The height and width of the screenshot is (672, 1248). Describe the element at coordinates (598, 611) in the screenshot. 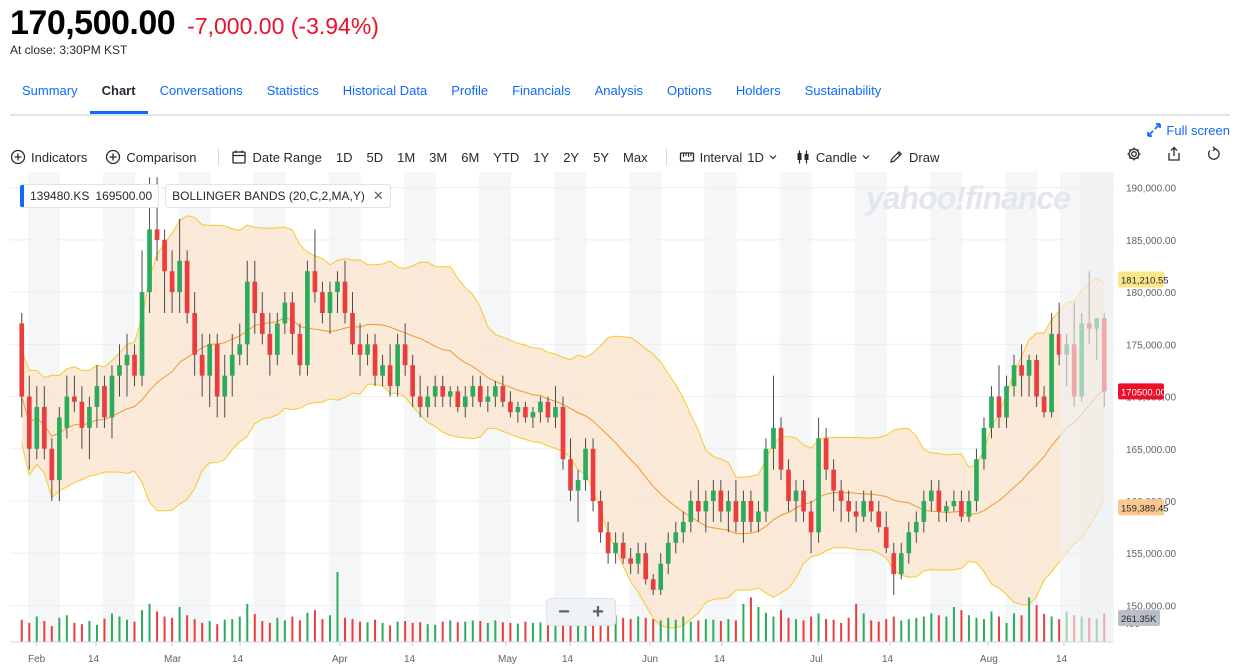

I see `zoom-in-button: +` at that location.